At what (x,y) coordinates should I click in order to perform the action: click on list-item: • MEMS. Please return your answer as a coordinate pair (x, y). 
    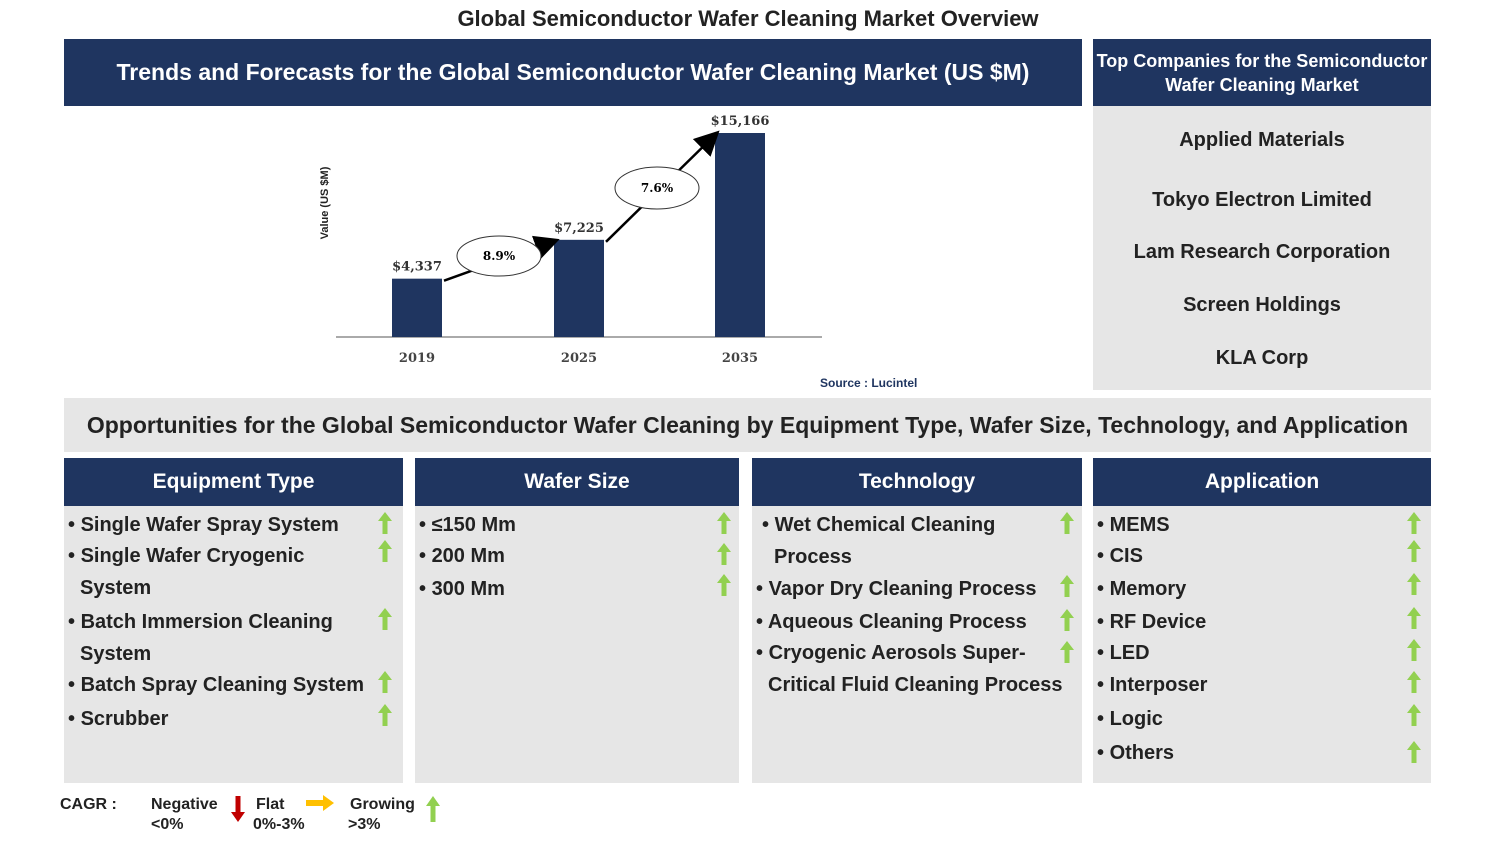
    Looking at the image, I should click on (1133, 525).